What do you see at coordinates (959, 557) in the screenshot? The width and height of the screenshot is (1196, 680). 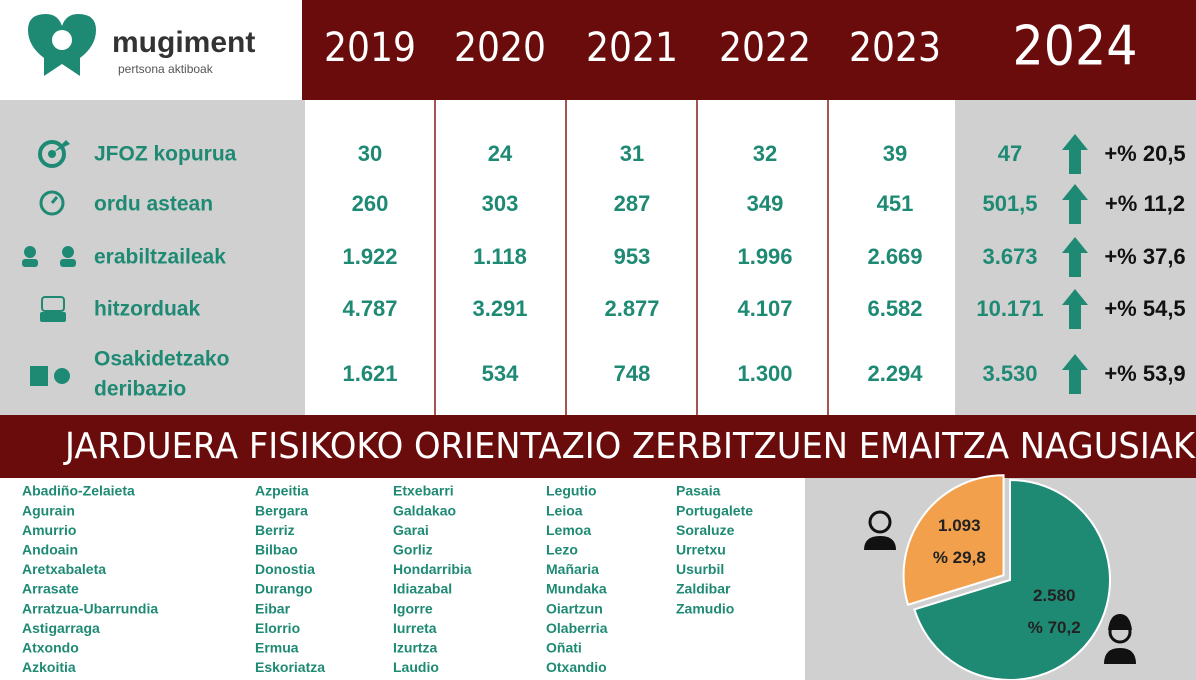 I see `pie-percent-label: % 29,8` at bounding box center [959, 557].